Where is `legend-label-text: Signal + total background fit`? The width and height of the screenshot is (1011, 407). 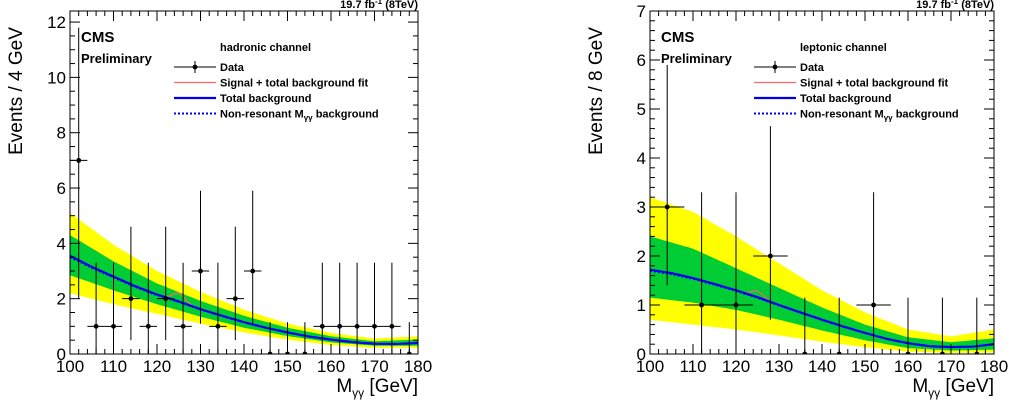
legend-label-text: Signal + total background fit is located at coordinates (294, 84).